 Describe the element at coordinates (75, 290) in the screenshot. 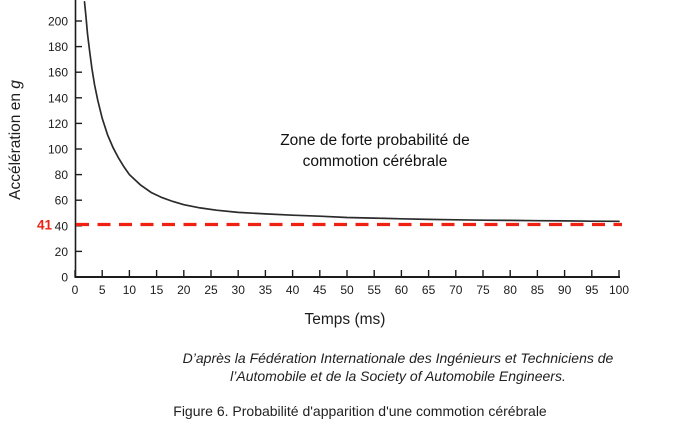

I see `x-tick-label: 0` at that location.